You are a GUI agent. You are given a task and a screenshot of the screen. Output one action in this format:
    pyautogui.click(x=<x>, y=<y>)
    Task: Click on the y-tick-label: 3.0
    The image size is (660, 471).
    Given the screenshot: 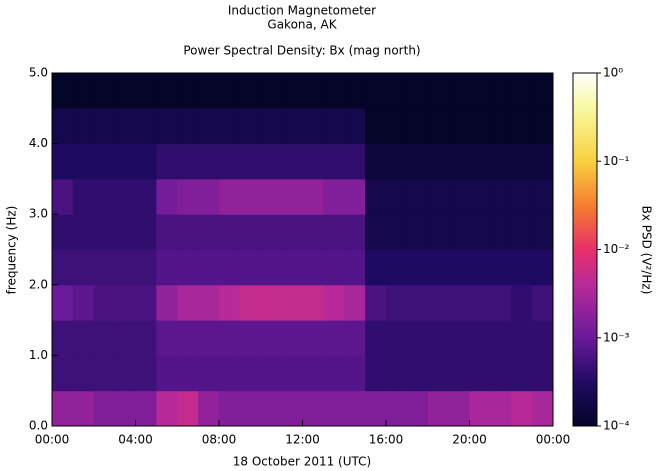 What is the action you would take?
    pyautogui.click(x=38, y=214)
    